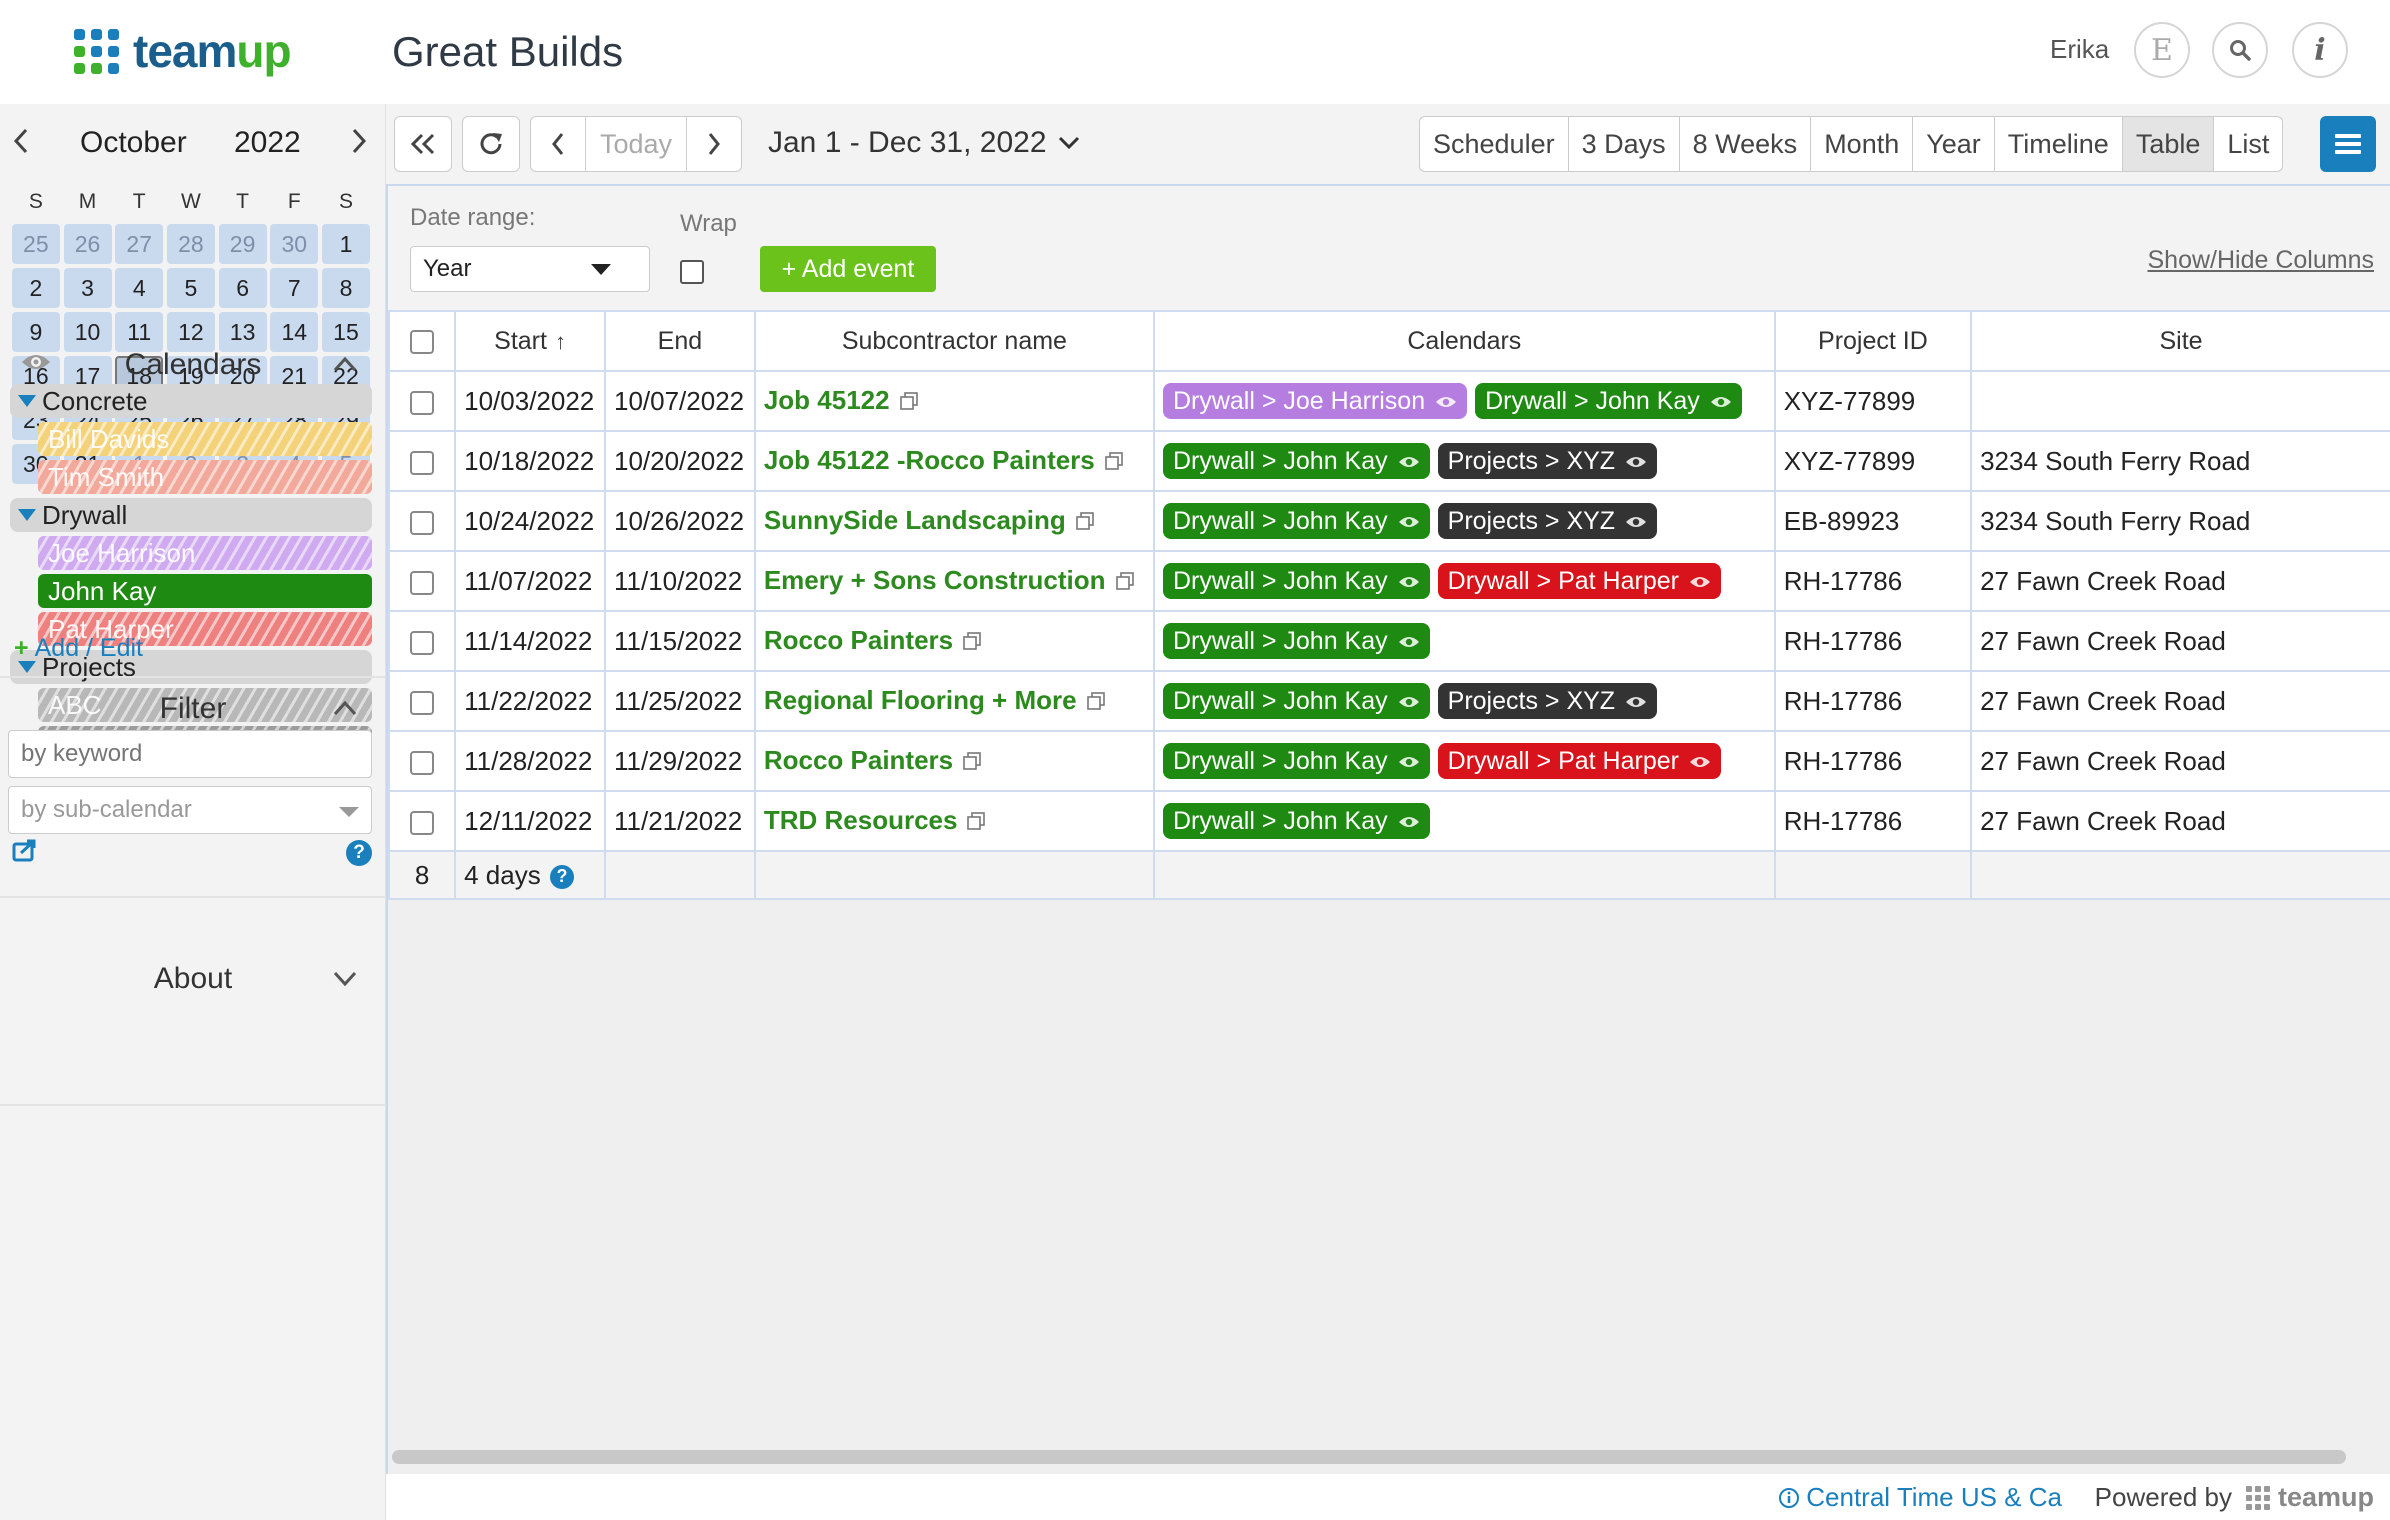 This screenshot has width=2390, height=1520. I want to click on subcontractor-cell: TRD Resources, so click(954, 821).